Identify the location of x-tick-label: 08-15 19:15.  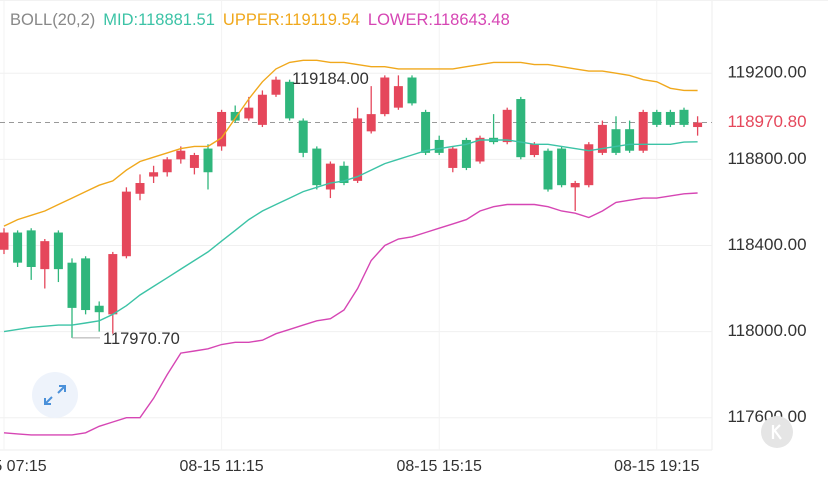
(657, 466).